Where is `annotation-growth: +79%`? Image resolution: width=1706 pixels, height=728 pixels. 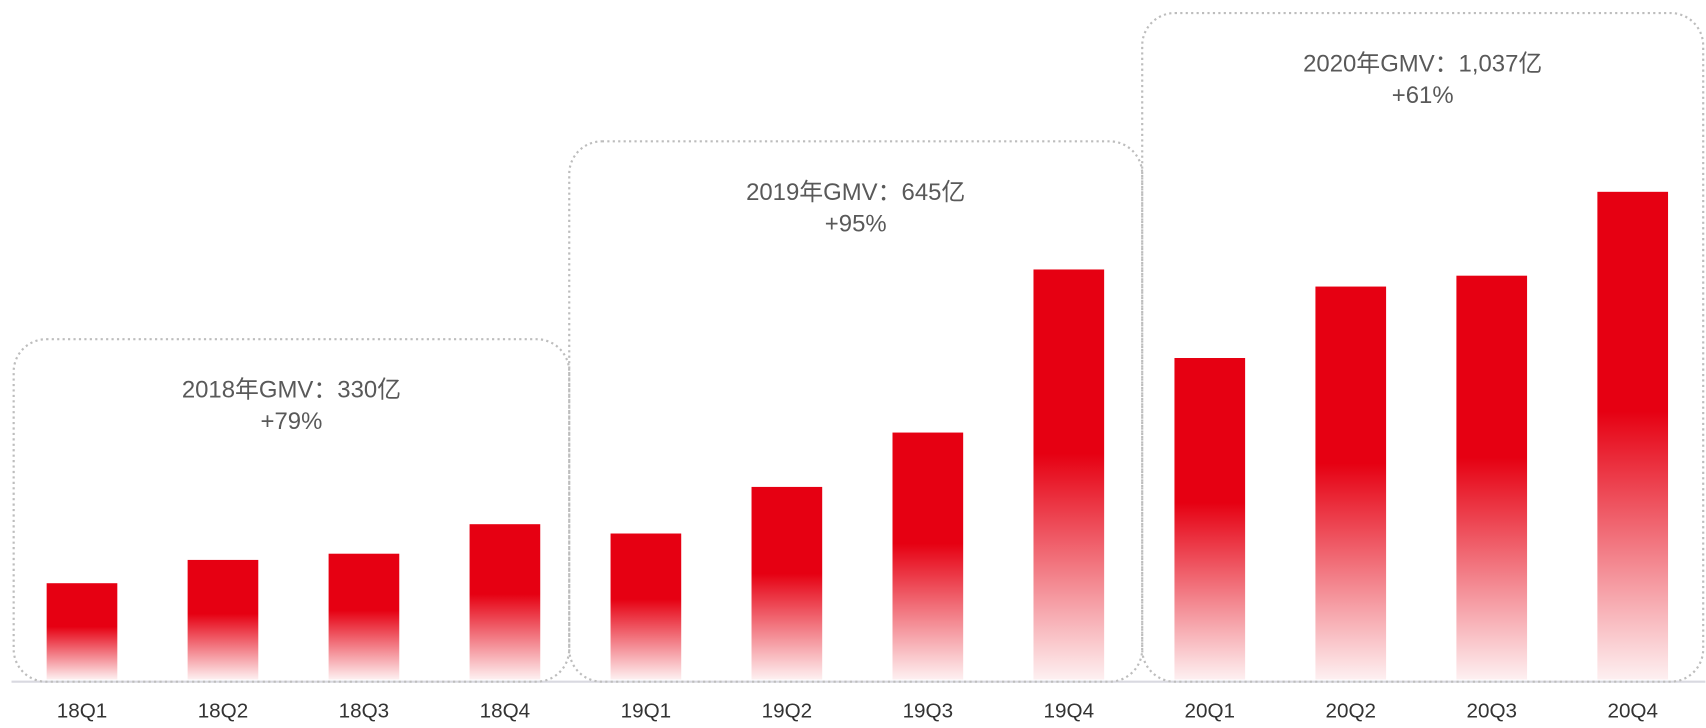 annotation-growth: +79% is located at coordinates (292, 421).